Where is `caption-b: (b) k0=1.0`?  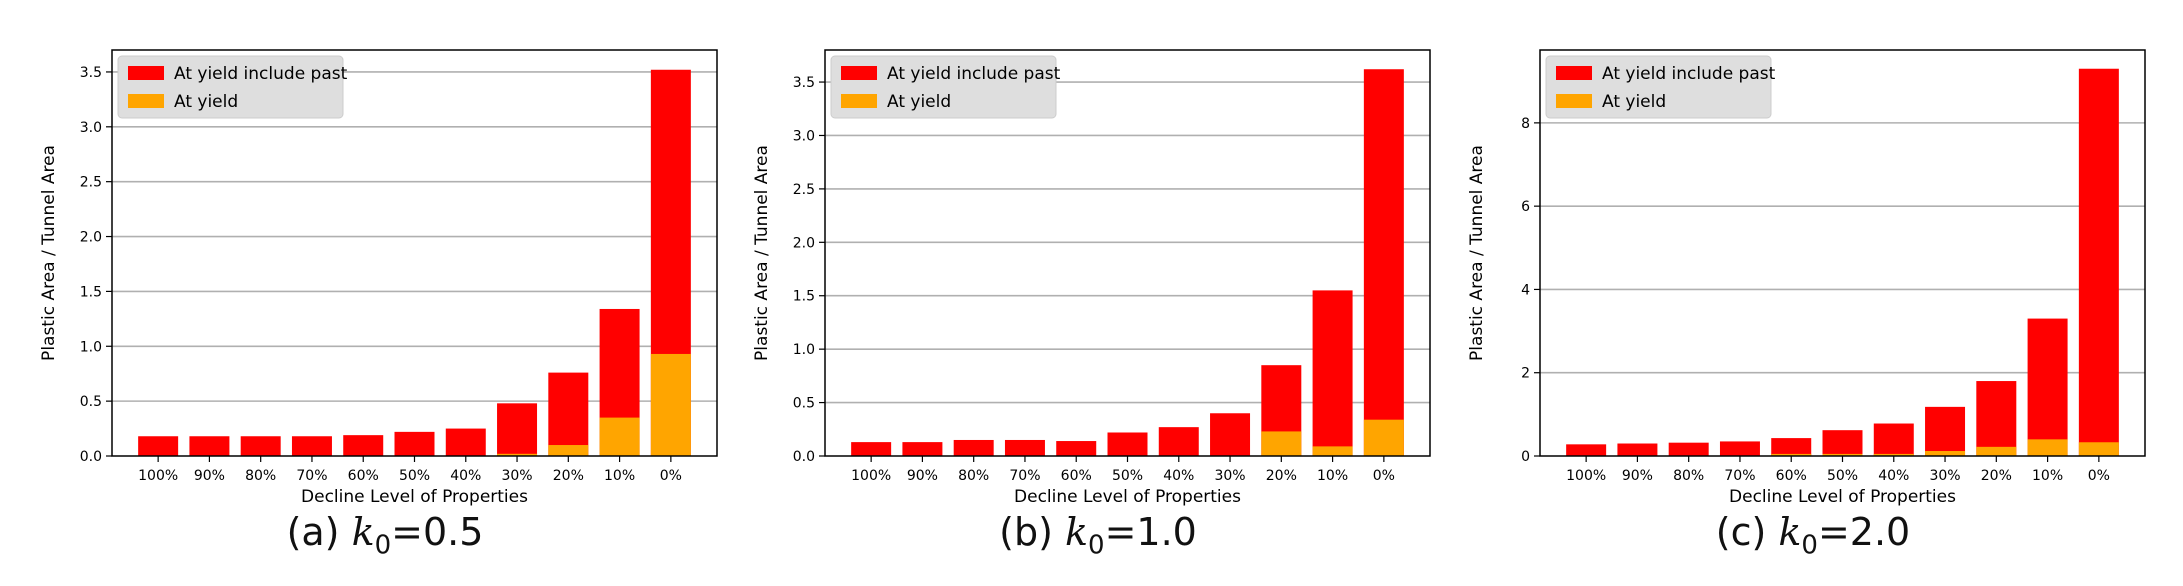
caption-b: (b) k0=1.0 is located at coordinates (1098, 535).